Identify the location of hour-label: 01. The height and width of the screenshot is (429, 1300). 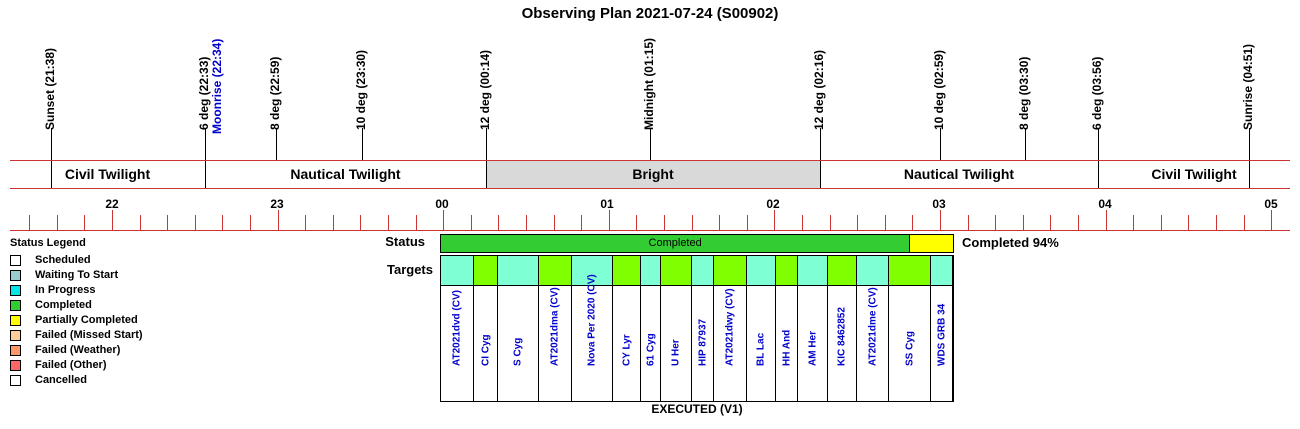
(607, 204).